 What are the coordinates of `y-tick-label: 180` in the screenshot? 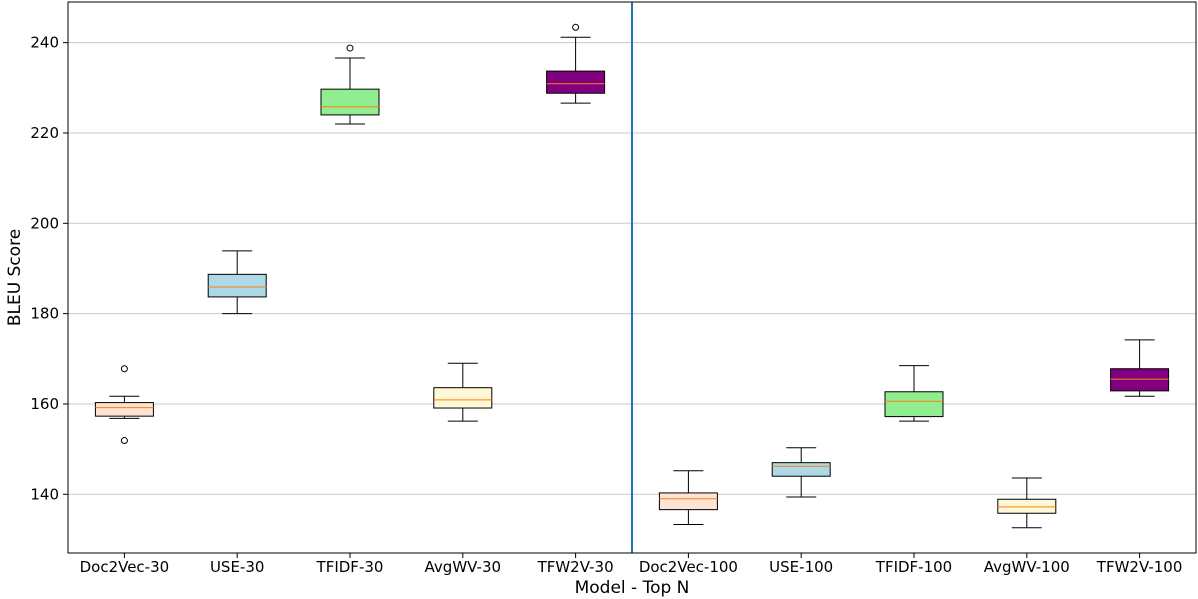 It's located at (44, 314).